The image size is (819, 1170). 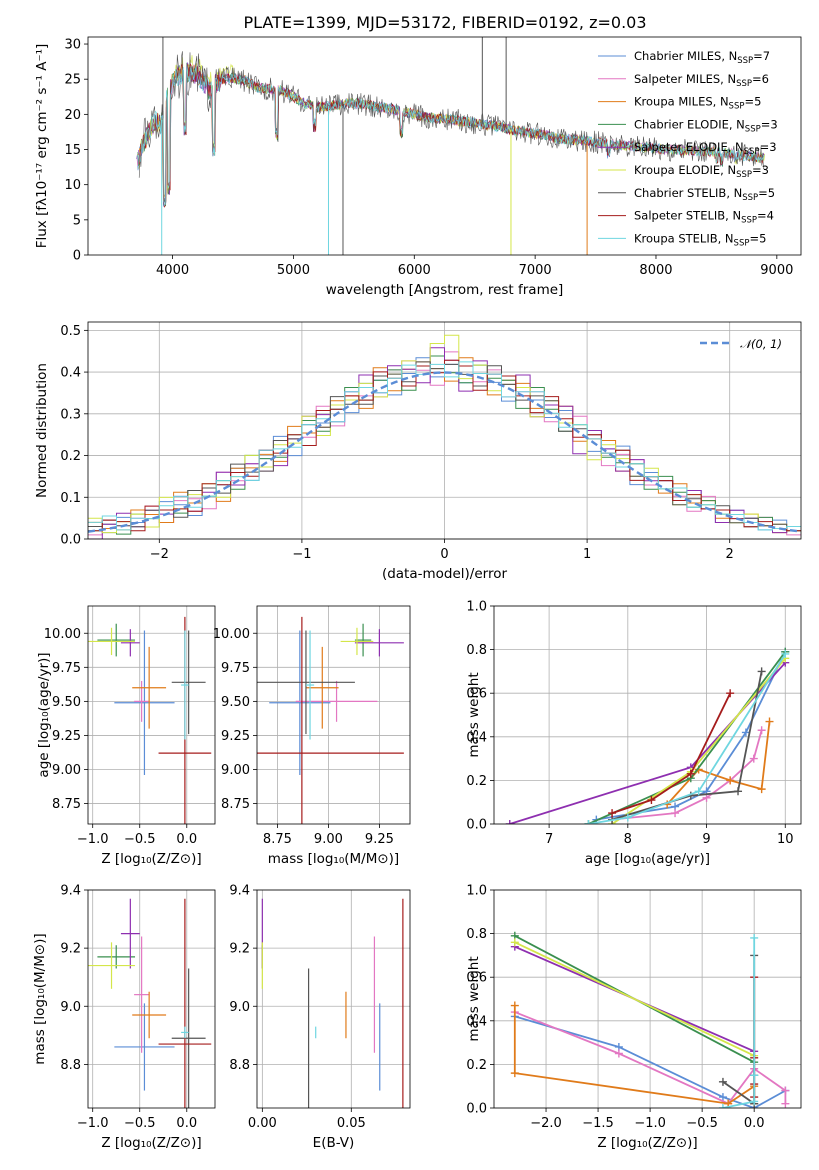 I want to click on y-axis-label: mass weight, so click(x=474, y=998).